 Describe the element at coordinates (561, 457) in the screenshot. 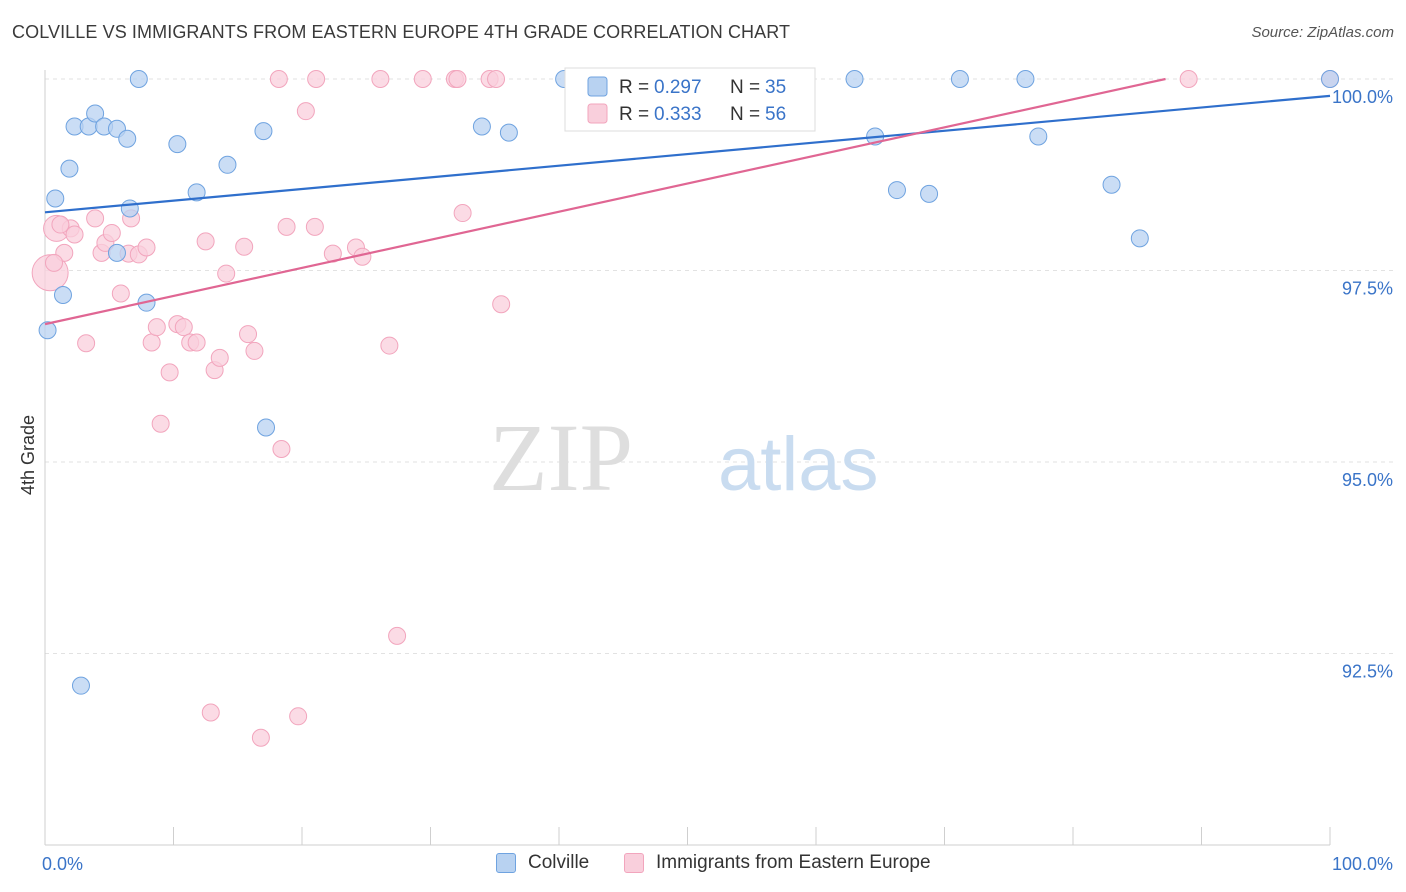

I see `watermark-zip: ZIP` at that location.